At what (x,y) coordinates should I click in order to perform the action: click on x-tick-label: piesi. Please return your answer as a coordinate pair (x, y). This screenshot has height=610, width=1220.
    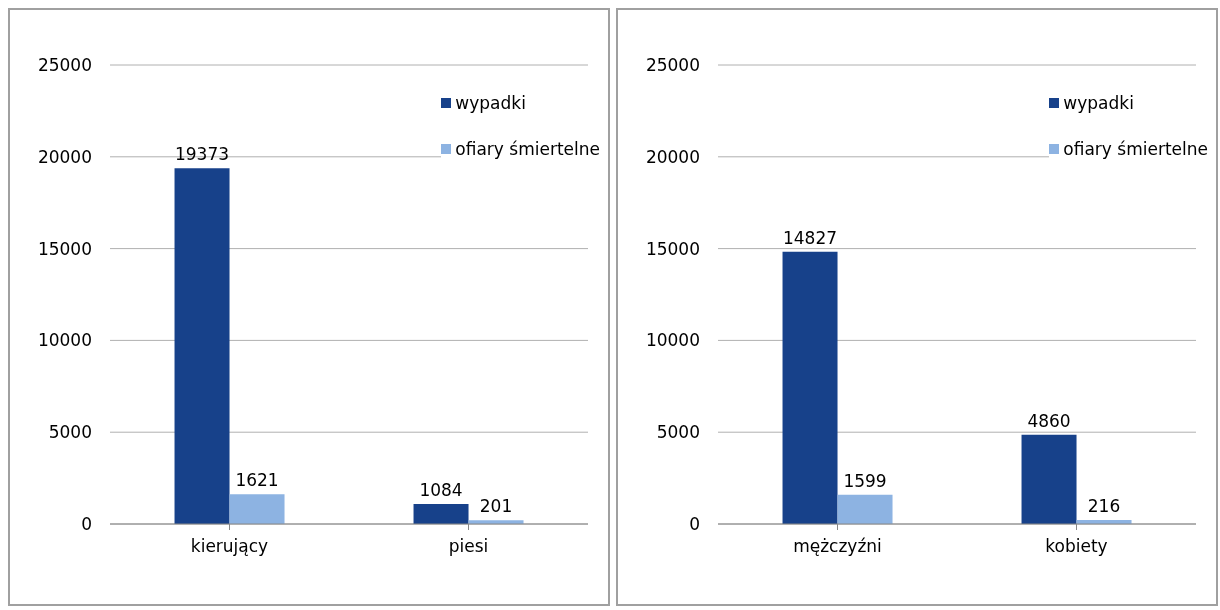
    Looking at the image, I should click on (468, 546).